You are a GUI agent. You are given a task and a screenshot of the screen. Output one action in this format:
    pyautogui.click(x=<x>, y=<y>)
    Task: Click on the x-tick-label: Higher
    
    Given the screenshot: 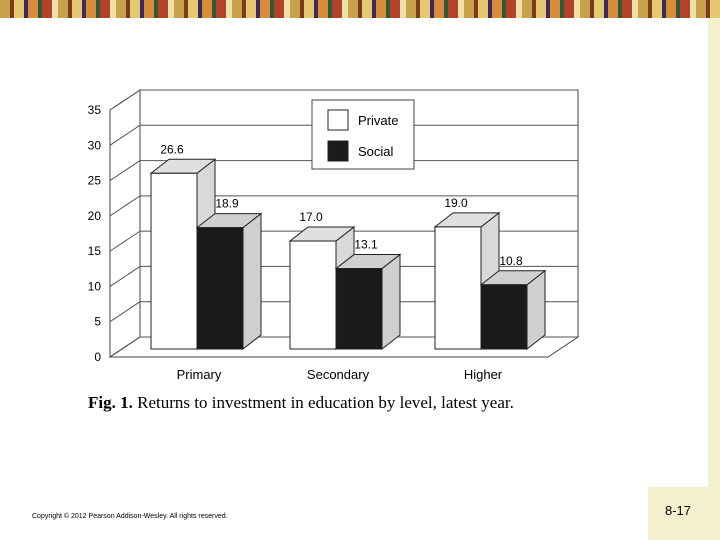 What is the action you would take?
    pyautogui.click(x=483, y=374)
    